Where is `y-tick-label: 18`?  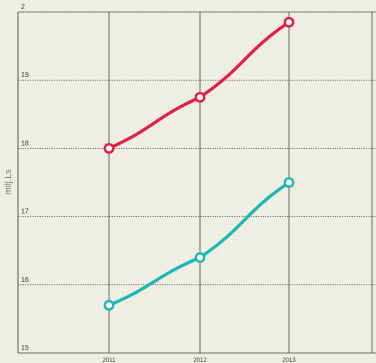
y-tick-label: 18 is located at coordinates (25, 143).